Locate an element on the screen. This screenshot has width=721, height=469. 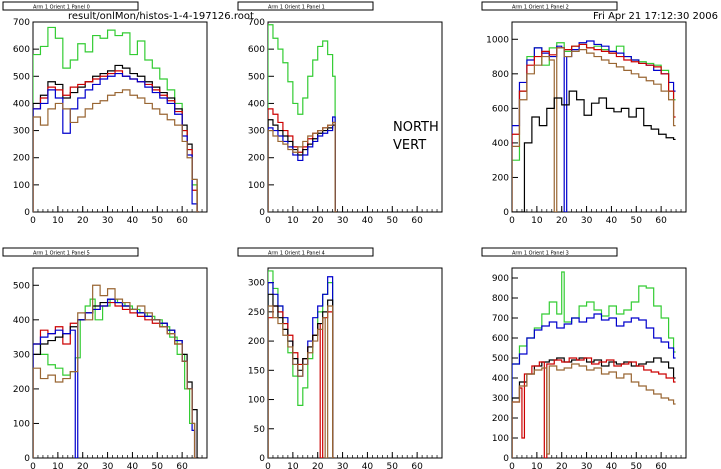
plot-title: Arm 1 Orient 1 Panel 1 is located at coordinates (296, 8).